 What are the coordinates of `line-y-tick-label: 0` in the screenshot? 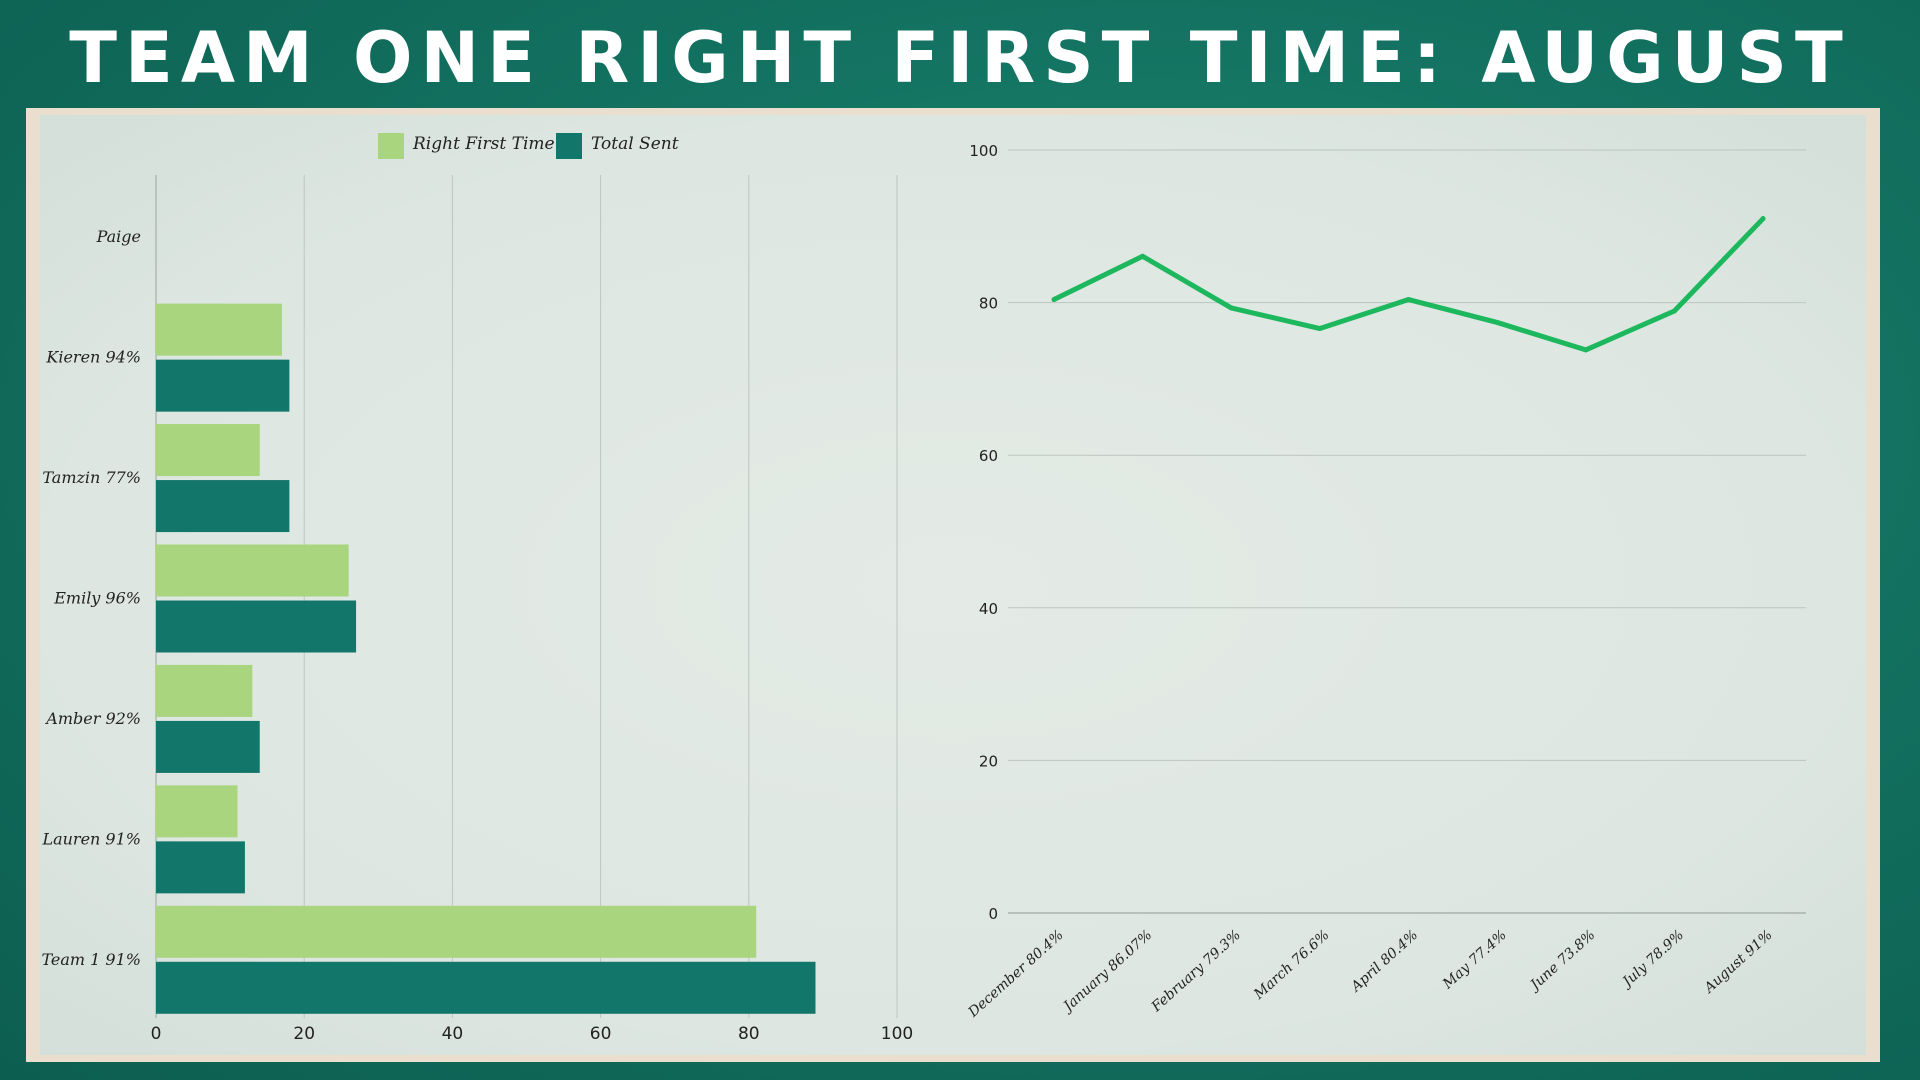 It's located at (993, 914).